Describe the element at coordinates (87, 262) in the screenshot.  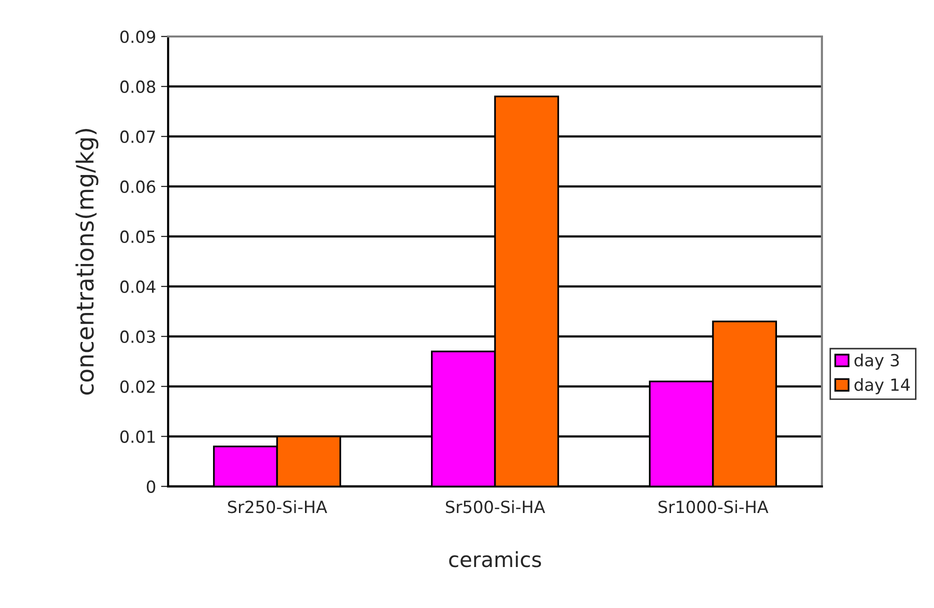
I see `y-axis-title: concentrations(mg/kg)` at that location.